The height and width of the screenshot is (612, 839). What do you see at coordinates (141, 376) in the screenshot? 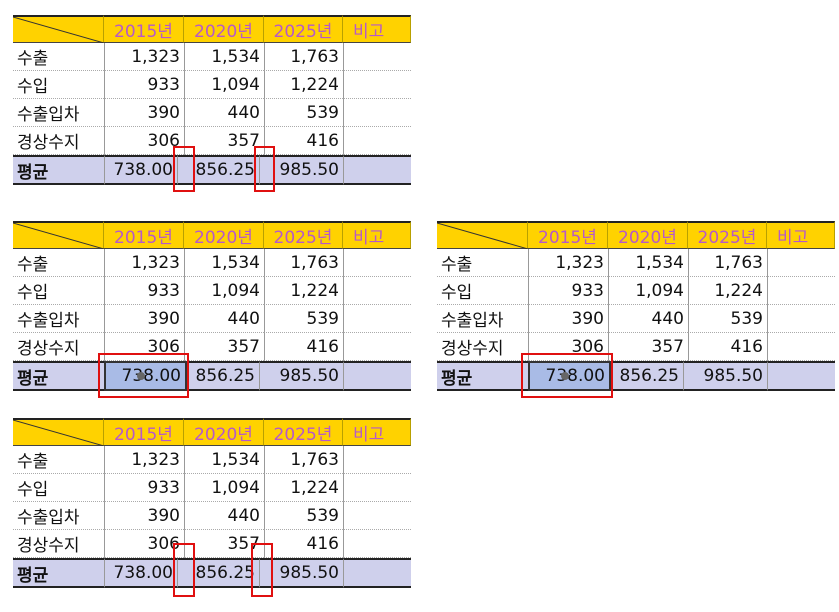
I see `cursor-dot` at bounding box center [141, 376].